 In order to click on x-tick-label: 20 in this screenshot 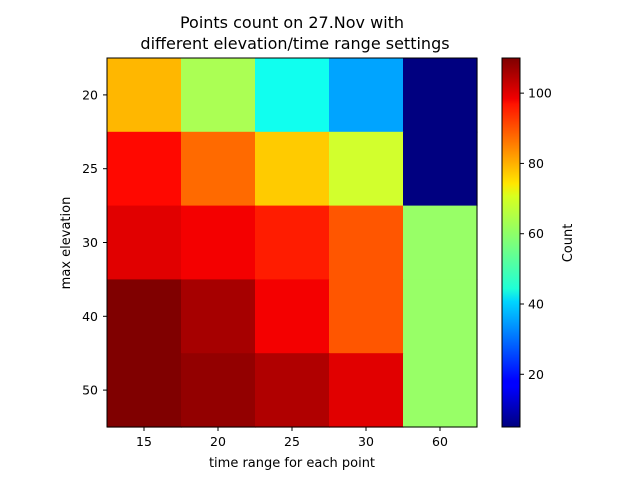, I will do `click(218, 441)`.